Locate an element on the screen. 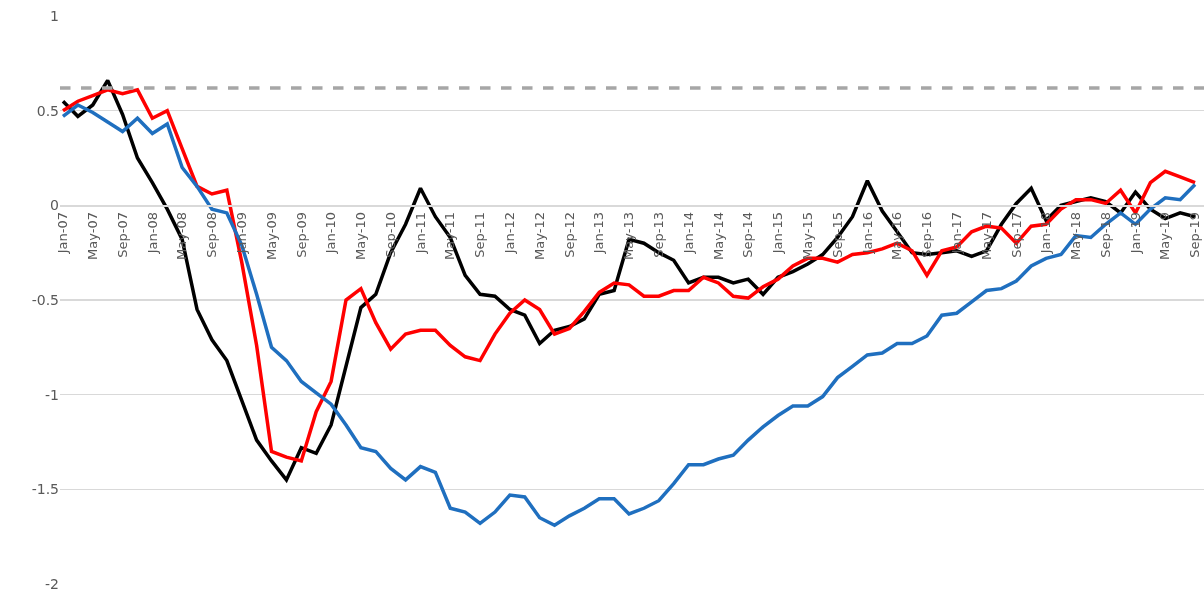 The image size is (1204, 596). x-tick-label: May-11 is located at coordinates (450, 236).